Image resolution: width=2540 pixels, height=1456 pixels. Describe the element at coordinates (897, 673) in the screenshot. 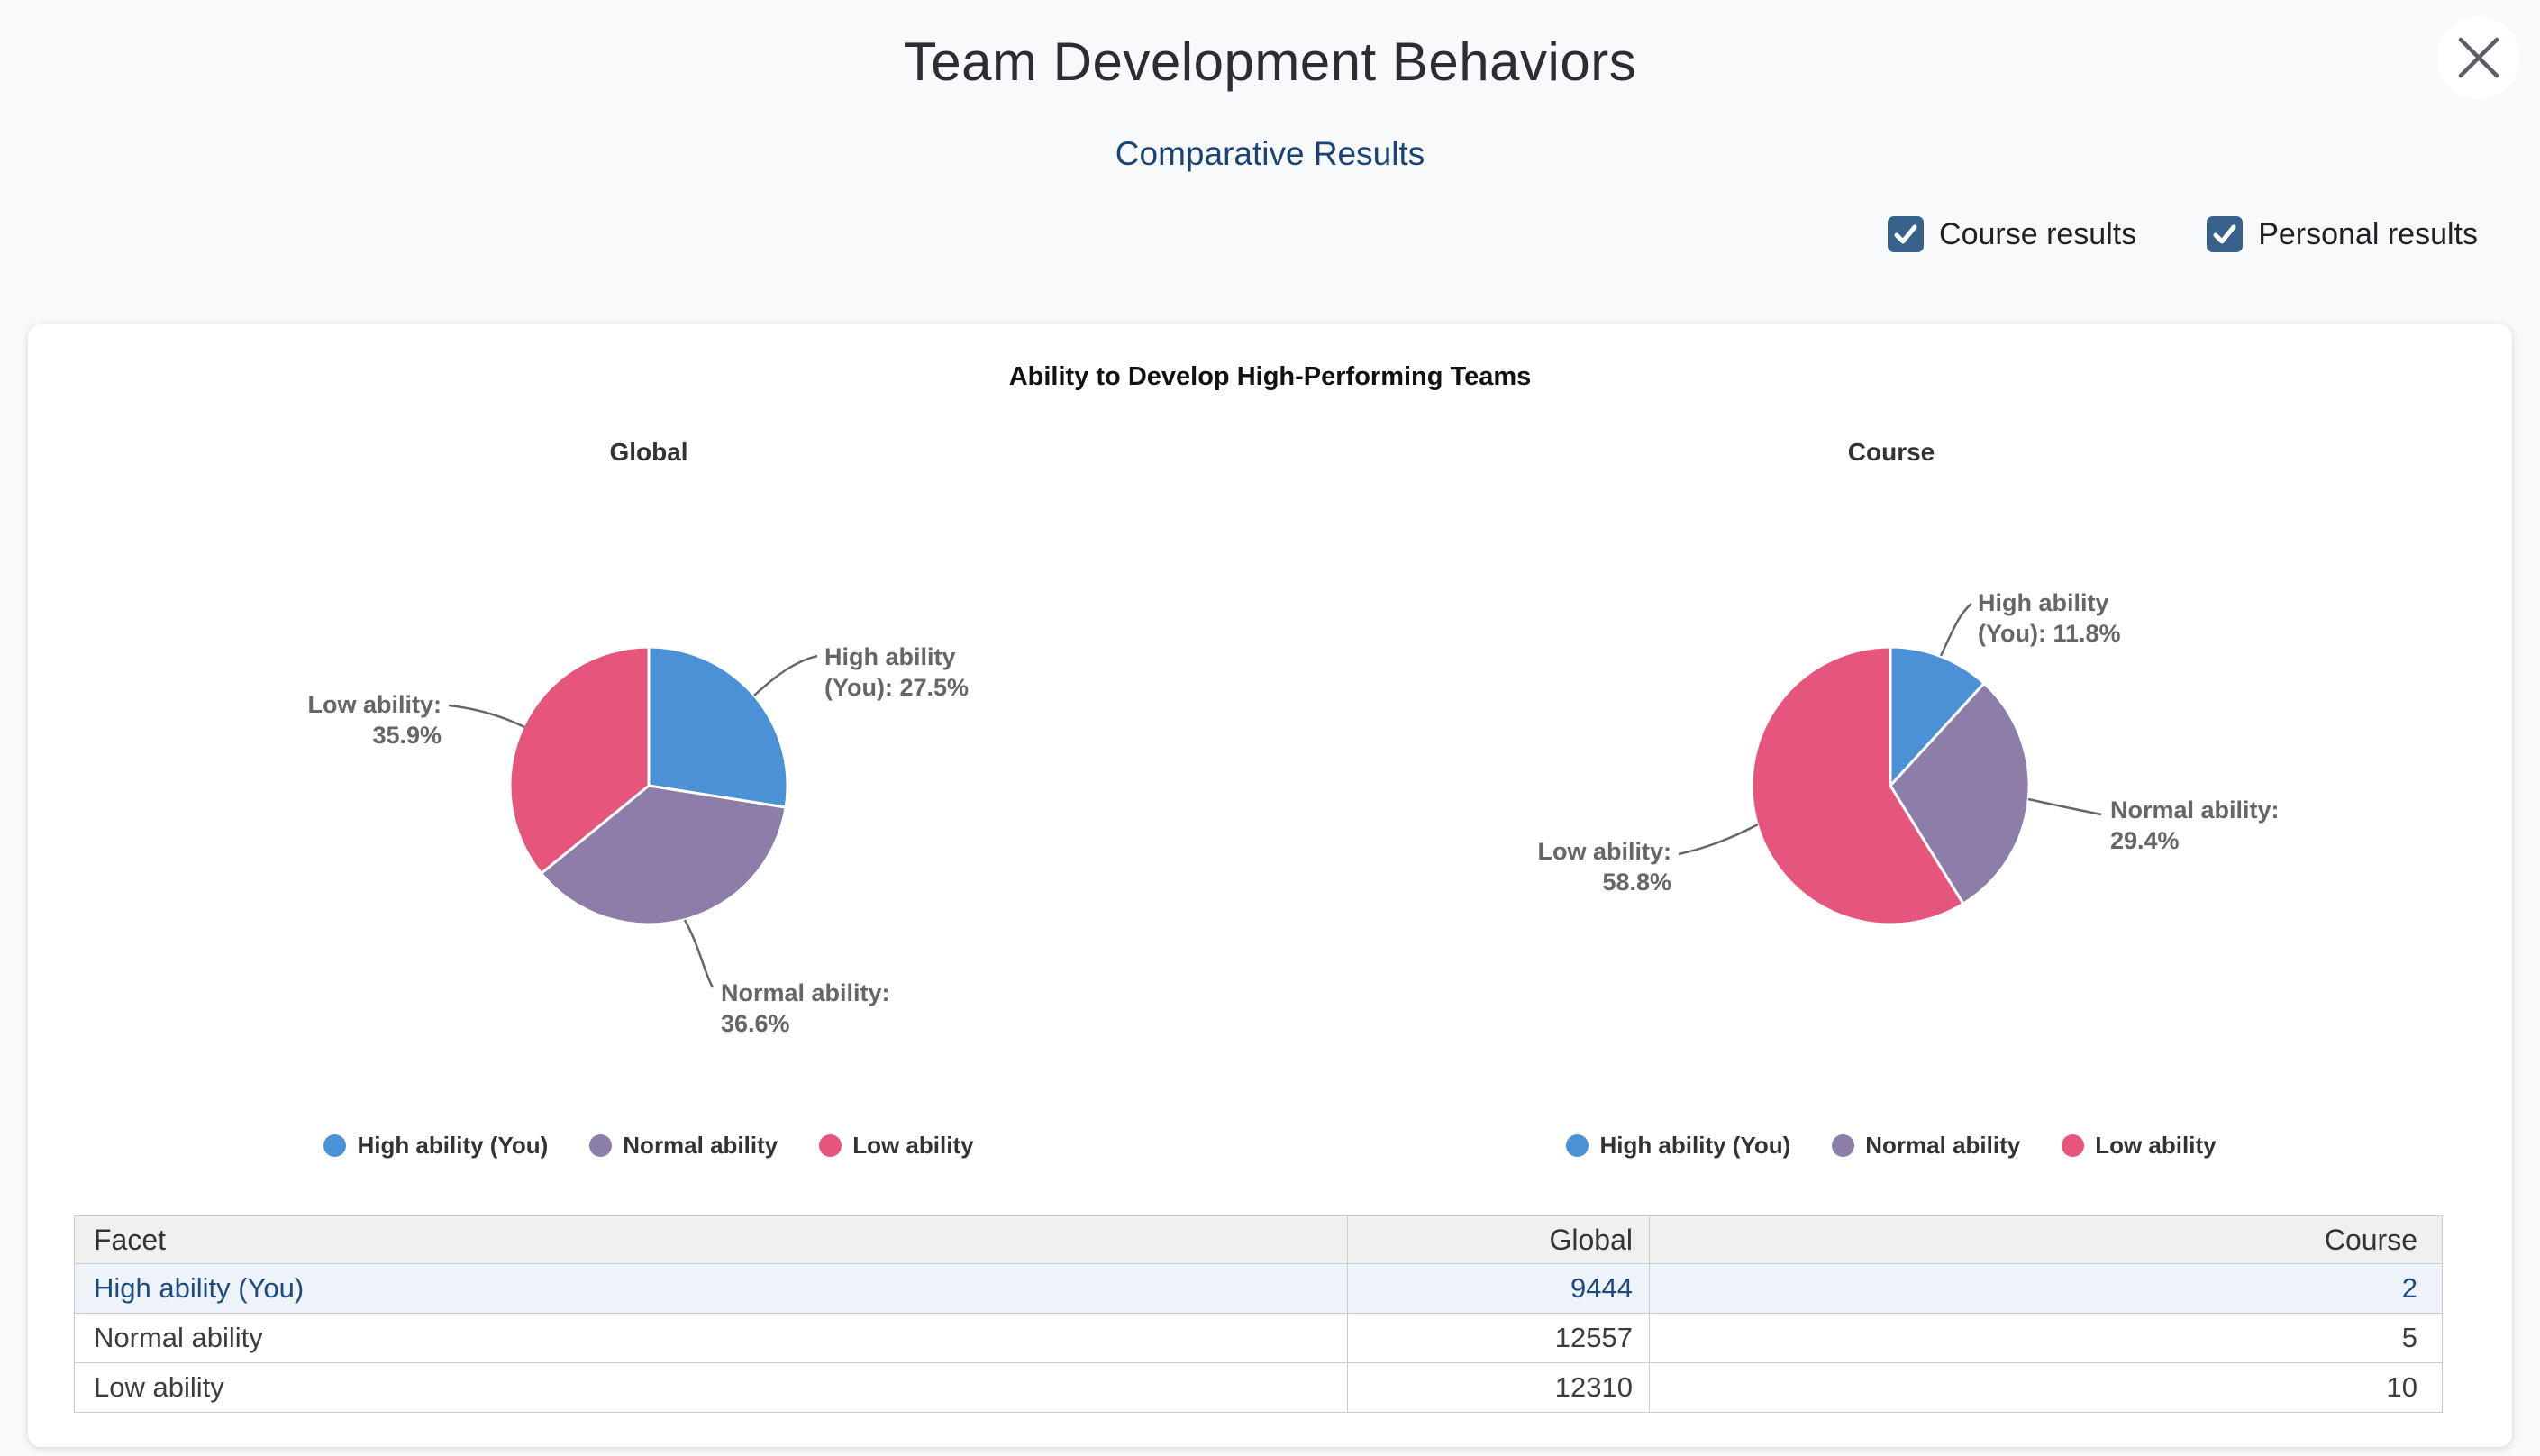

I see `pie-data-label-high-ability-you: High ability (You): 27.5%` at that location.